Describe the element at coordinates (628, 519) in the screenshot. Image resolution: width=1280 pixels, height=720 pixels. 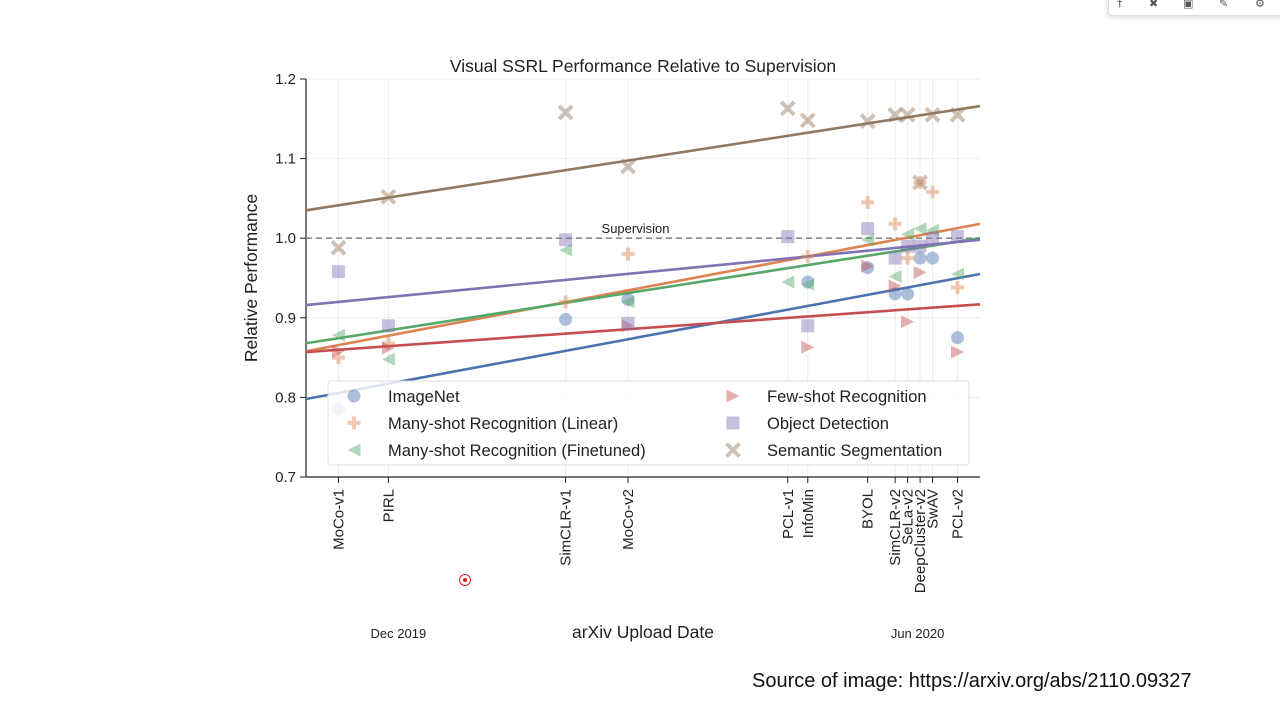
I see `x-tick-label: MoCo-v2` at that location.